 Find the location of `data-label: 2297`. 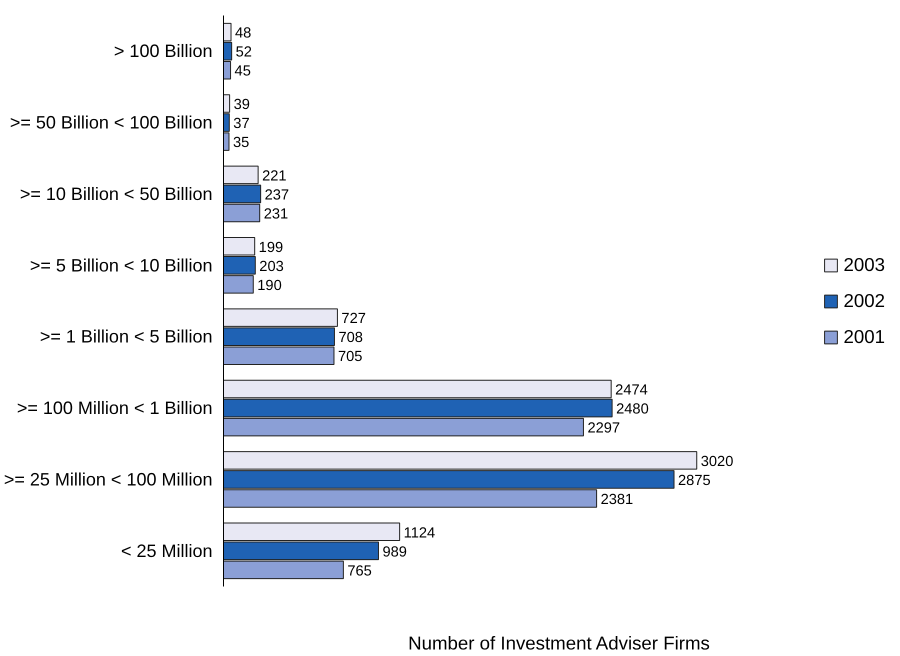

data-label: 2297 is located at coordinates (603, 428).